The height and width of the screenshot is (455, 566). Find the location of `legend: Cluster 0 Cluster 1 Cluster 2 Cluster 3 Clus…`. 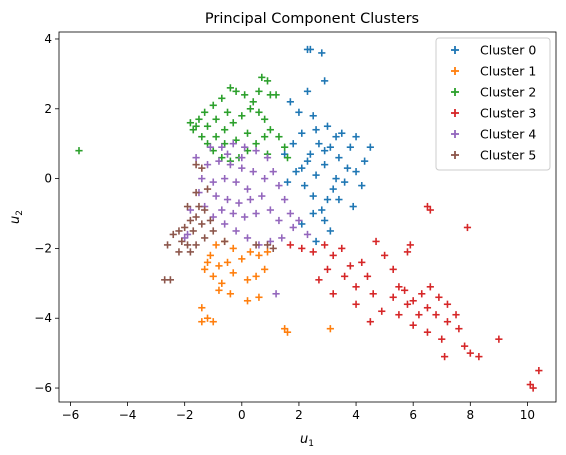

legend: Cluster 0 Cluster 1 Cluster 2 Cluster 3 Clus… is located at coordinates (493, 104).